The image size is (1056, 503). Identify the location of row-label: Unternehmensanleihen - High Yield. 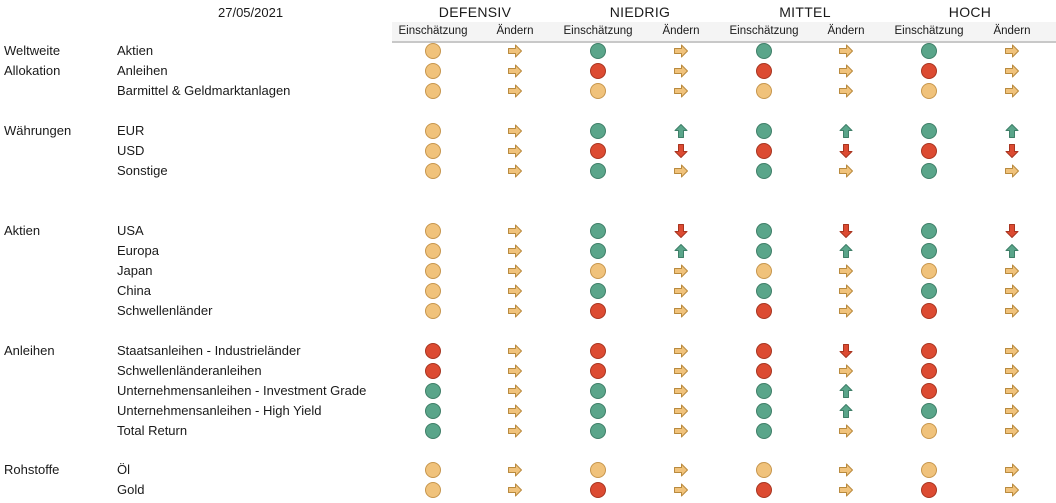
(219, 410).